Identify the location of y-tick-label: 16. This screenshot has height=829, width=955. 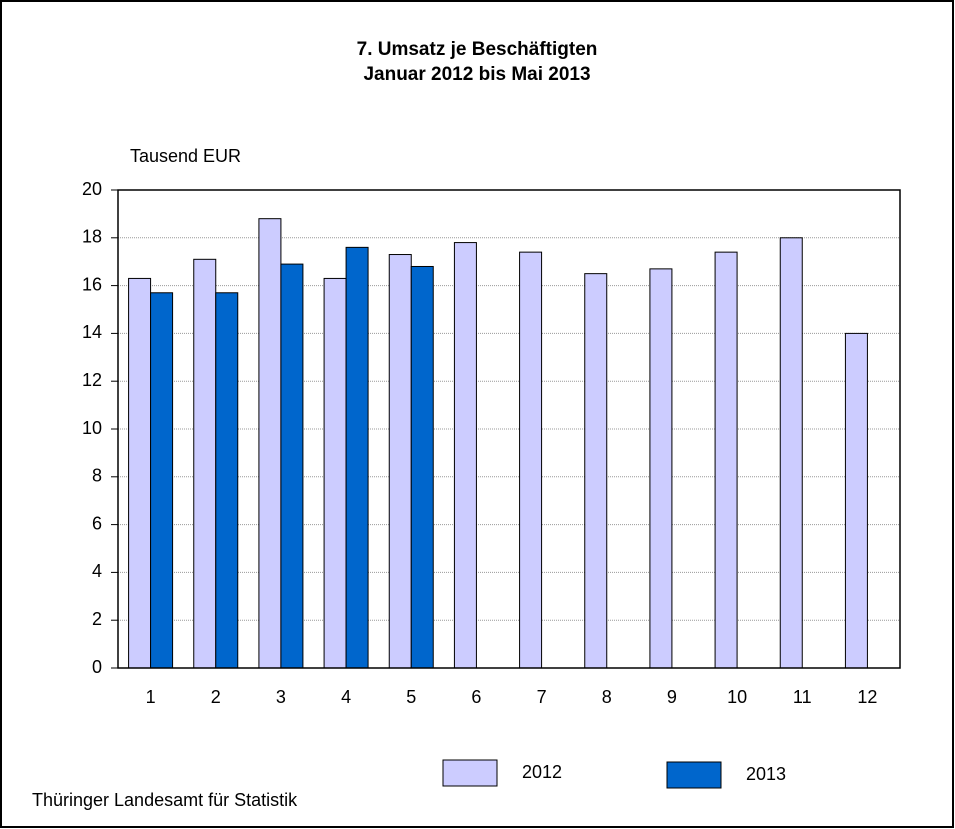
(92, 284).